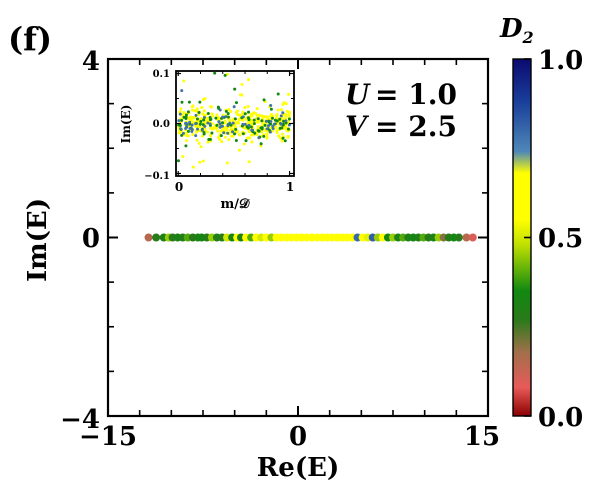 Image resolution: width=600 pixels, height=500 pixels. What do you see at coordinates (38, 240) in the screenshot?
I see `y-axis-label: Im(E)` at bounding box center [38, 240].